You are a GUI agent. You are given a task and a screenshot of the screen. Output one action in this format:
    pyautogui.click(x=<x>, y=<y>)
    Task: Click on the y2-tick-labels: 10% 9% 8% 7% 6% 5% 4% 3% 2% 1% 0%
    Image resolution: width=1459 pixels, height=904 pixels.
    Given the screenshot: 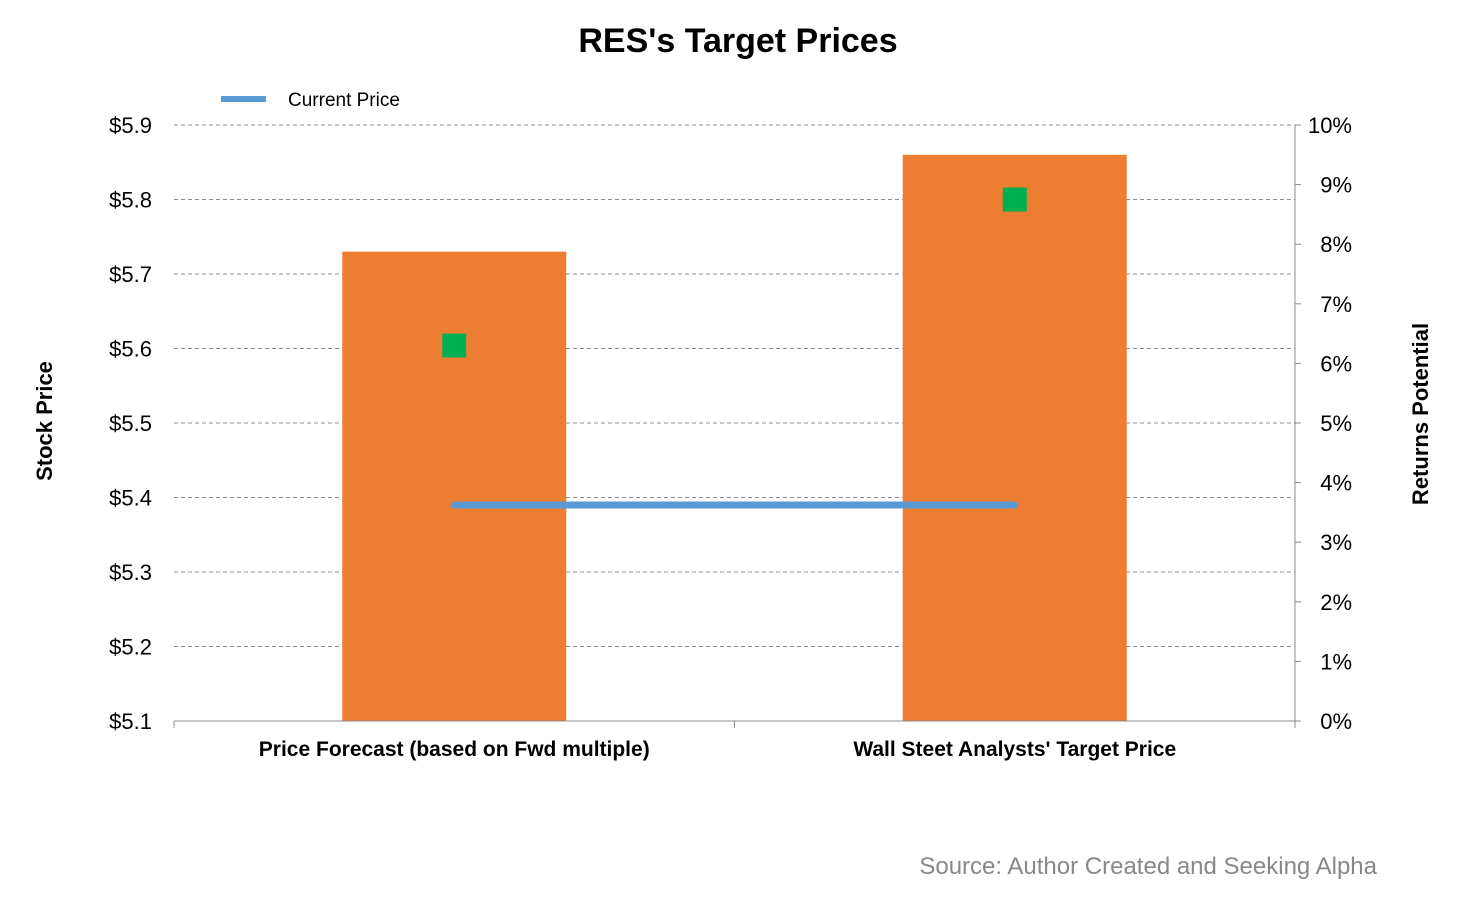 What is the action you would take?
    pyautogui.click(x=1330, y=423)
    